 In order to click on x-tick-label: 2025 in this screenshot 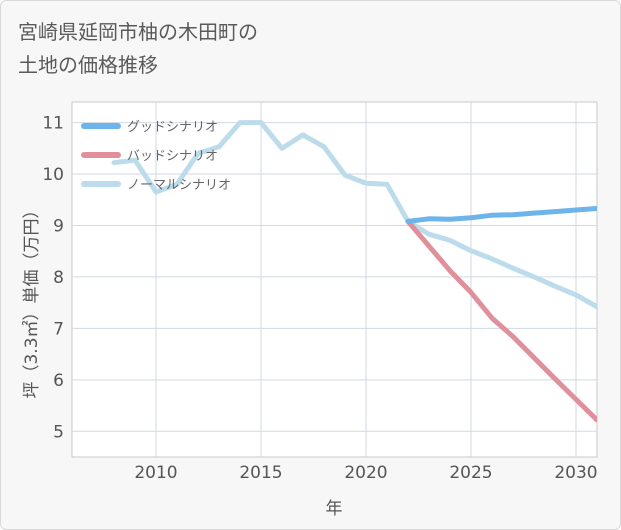, I will do `click(470, 473)`.